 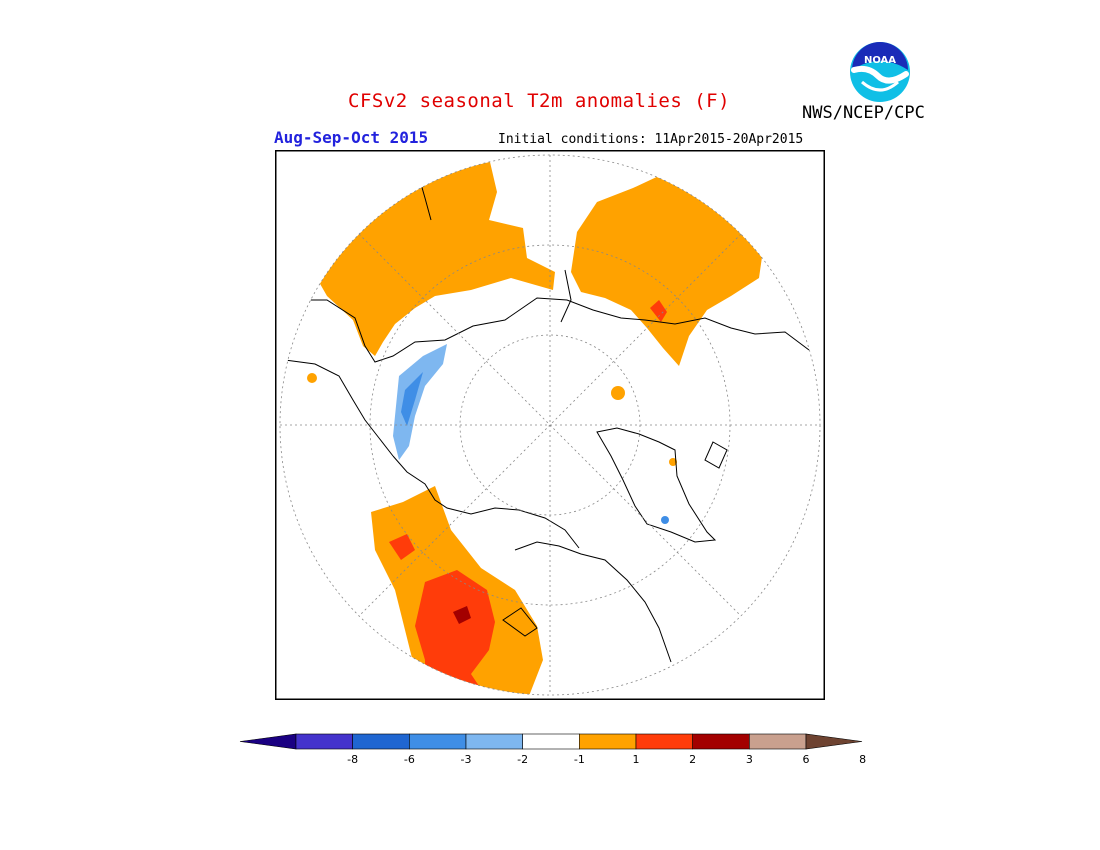 I want to click on anomaly-region-greenland-patch, so click(x=673, y=462).